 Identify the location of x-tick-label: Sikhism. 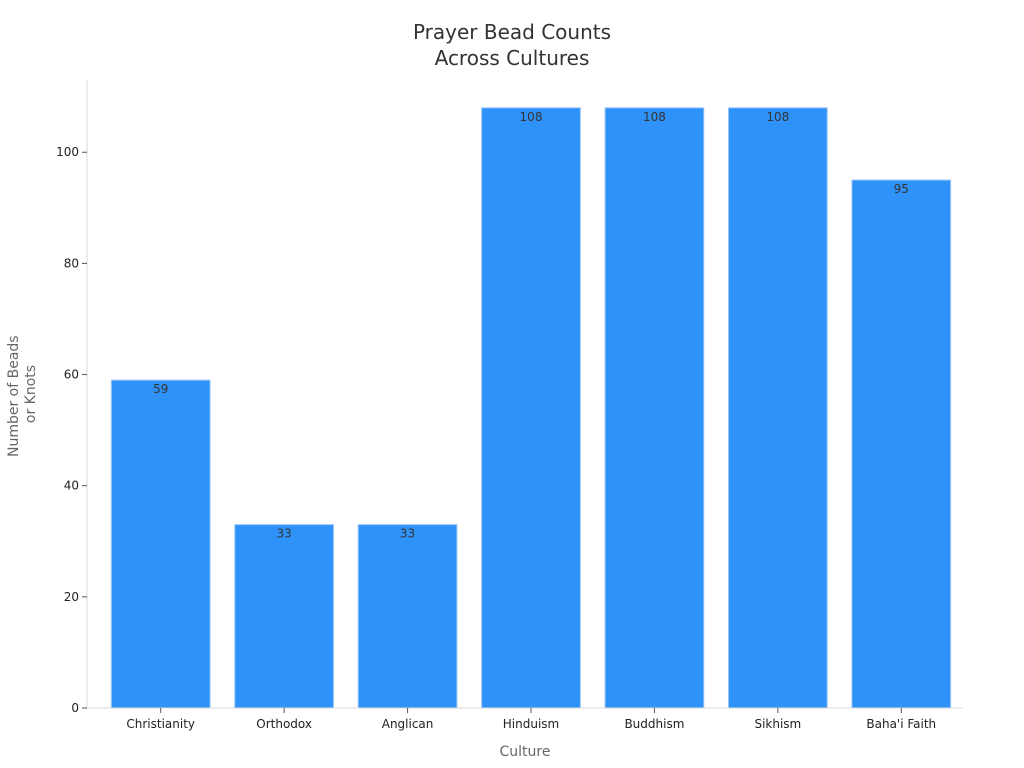
(777, 724).